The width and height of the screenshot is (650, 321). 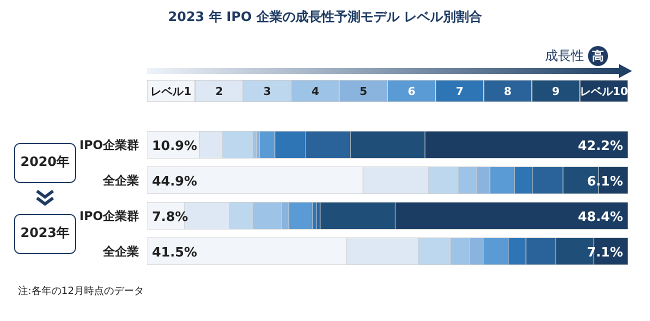 I want to click on text: 2020年, so click(x=45, y=162).